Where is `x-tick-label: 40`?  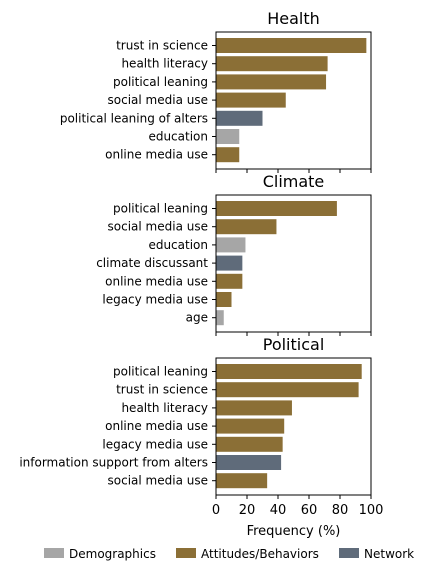 x-tick-label: 40 is located at coordinates (278, 510).